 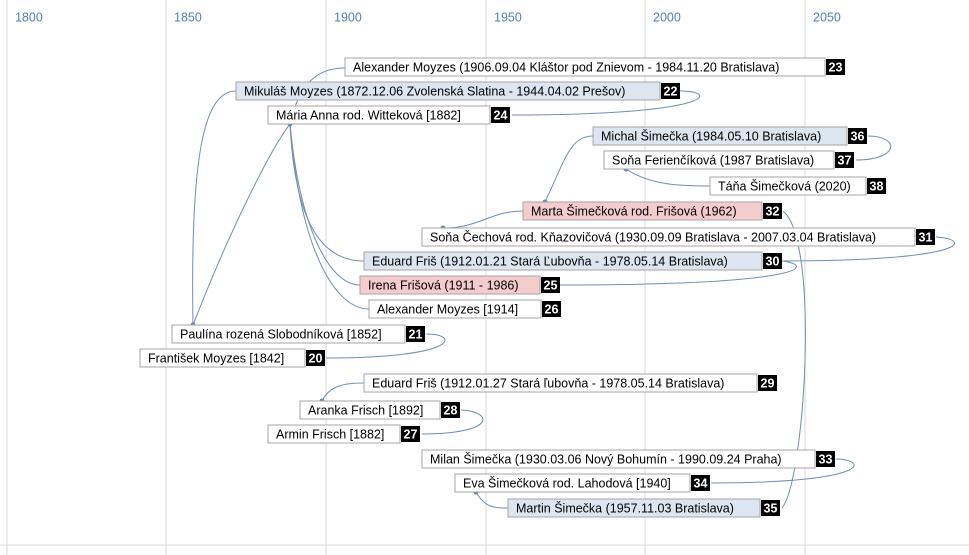 I want to click on person-label: Martin Šimečka (1957.11.03 Bratislava), so click(x=625, y=507).